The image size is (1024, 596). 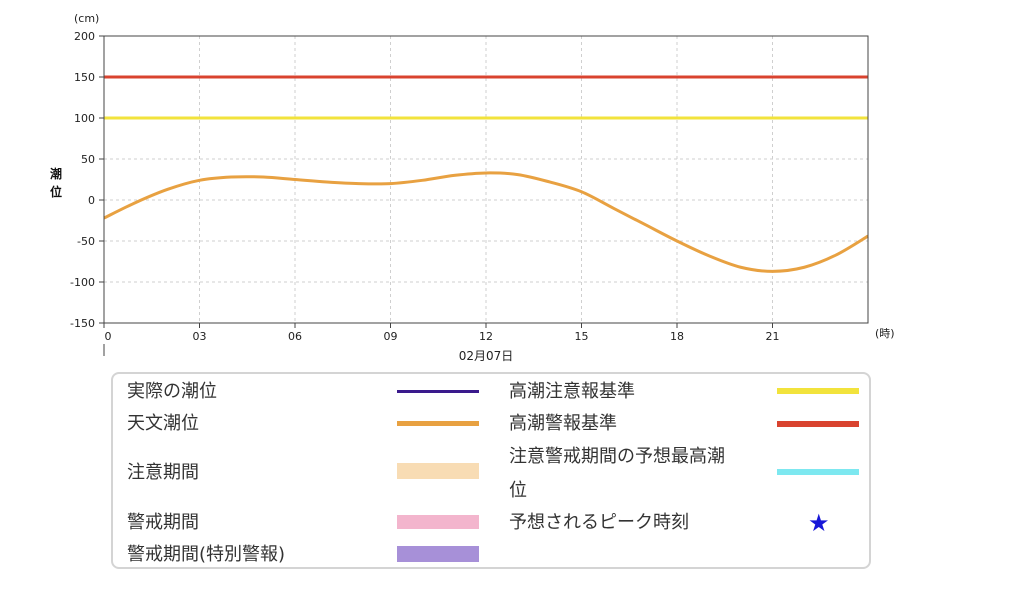 What do you see at coordinates (163, 522) in the screenshot?
I see `legend-label-warning-period: 警戒期間` at bounding box center [163, 522].